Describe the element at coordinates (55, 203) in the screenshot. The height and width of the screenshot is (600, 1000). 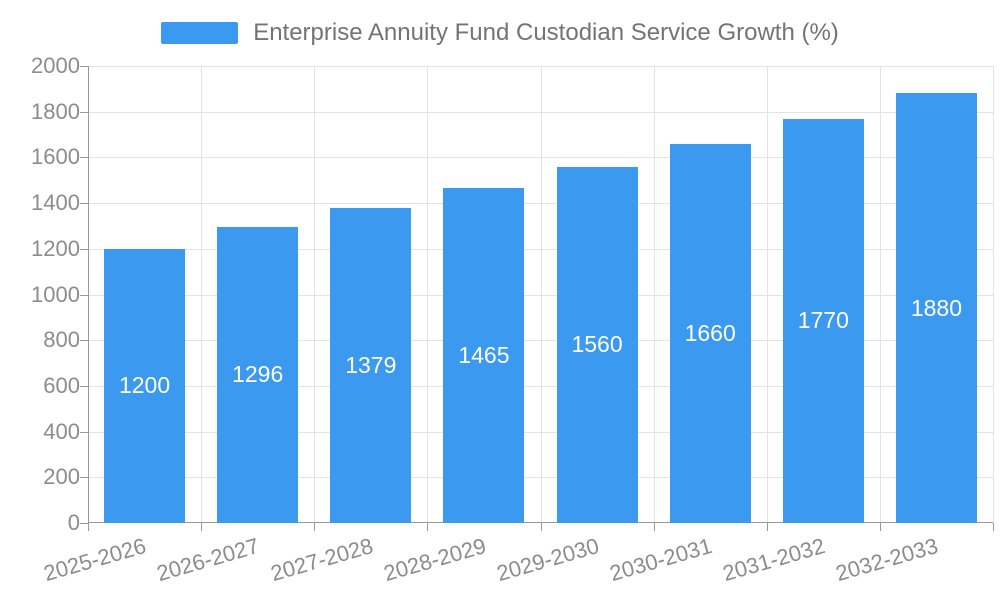
I see `y-axis-tick-label: 1400` at that location.